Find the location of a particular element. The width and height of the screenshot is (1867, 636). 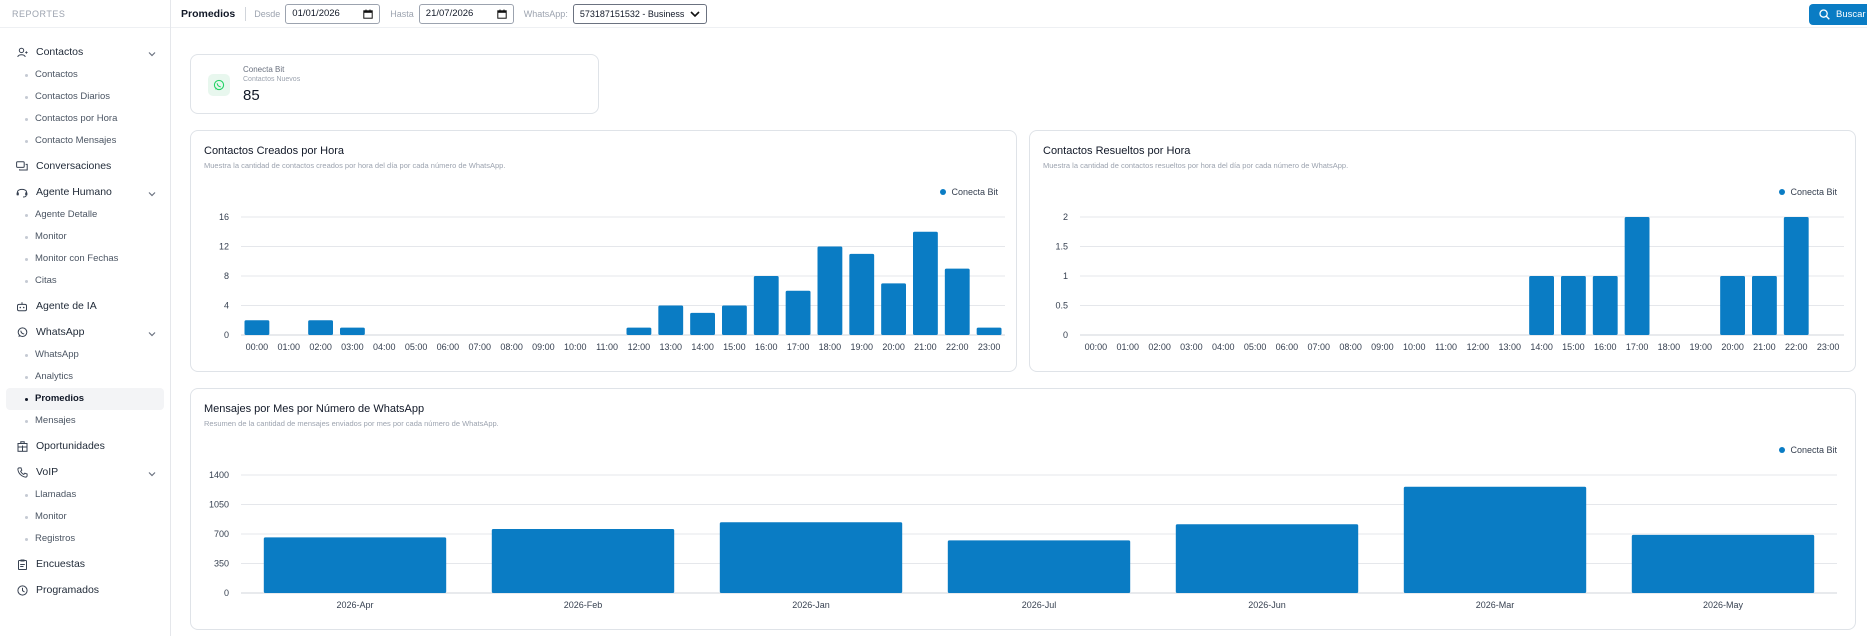

sidebar-item-whatsapp: WhatsApp is located at coordinates (85, 355).